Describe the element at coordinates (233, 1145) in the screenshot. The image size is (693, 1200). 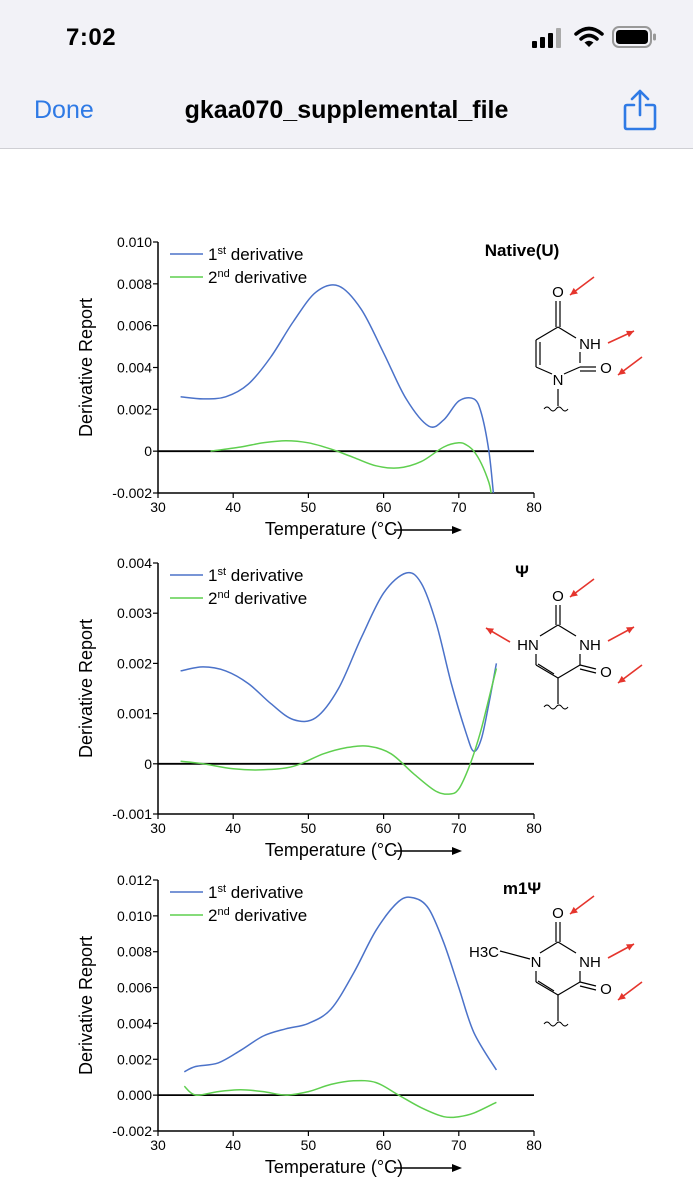
I see `x-tick-label: 40` at that location.